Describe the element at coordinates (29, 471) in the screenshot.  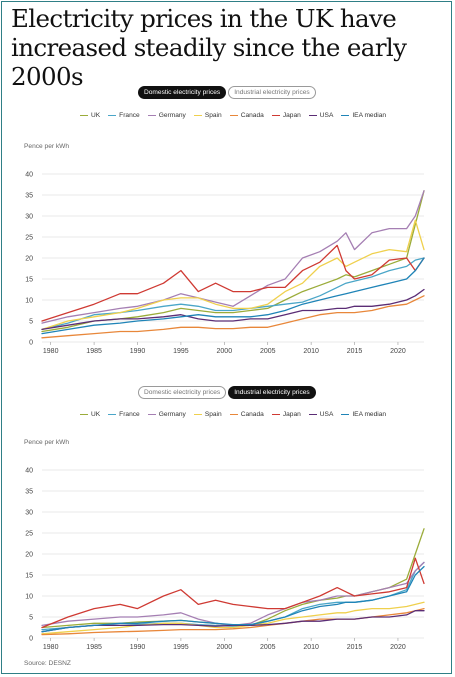
I see `y-tick-label: 40` at that location.